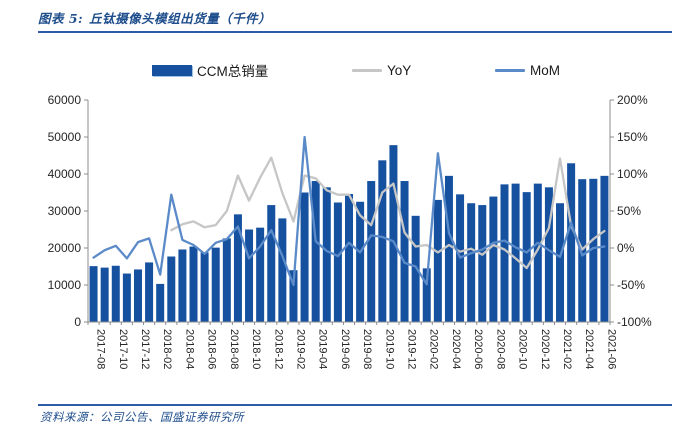 Image resolution: width=681 pixels, height=432 pixels. What do you see at coordinates (629, 211) in the screenshot?
I see `y-axis-right-tick-label: 50%` at bounding box center [629, 211].